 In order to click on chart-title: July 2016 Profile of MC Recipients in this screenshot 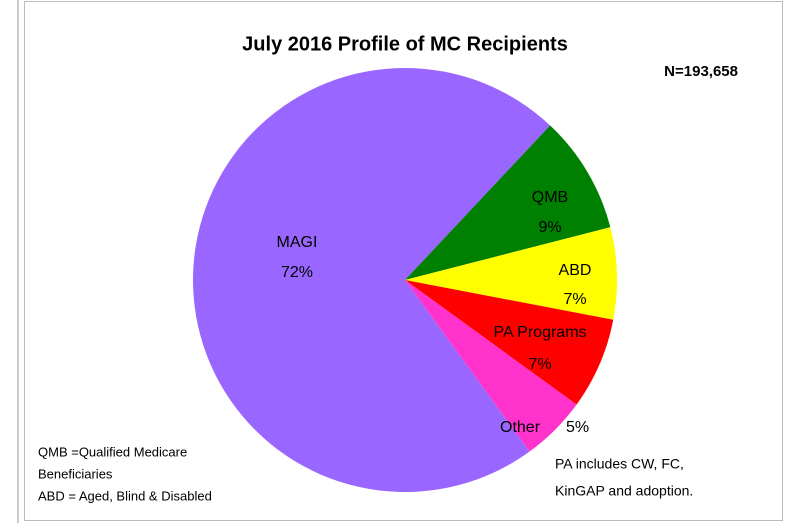, I will do `click(405, 44)`.